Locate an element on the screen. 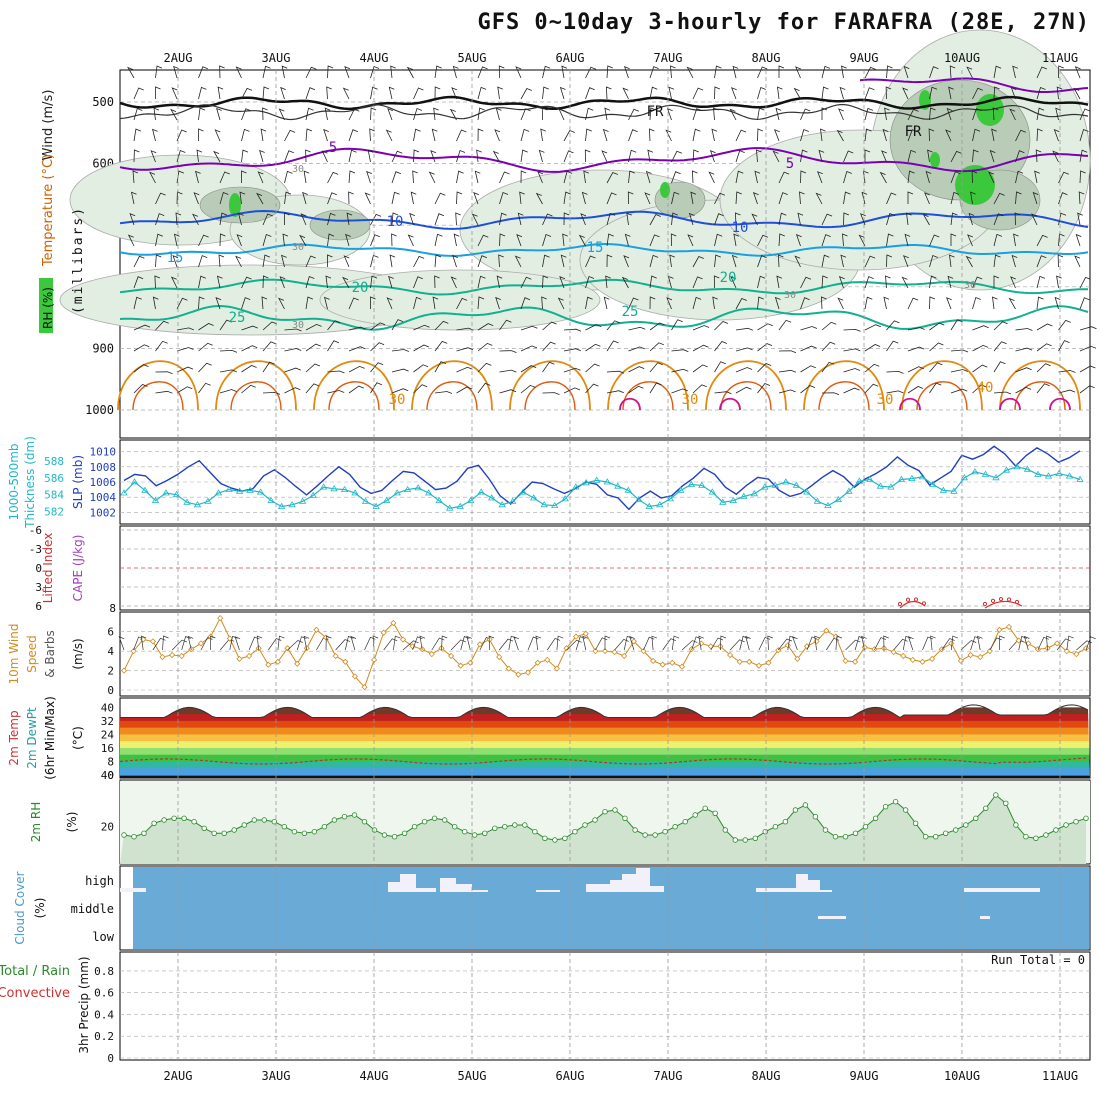  ua-contour-label: 15 is located at coordinates (175, 258).